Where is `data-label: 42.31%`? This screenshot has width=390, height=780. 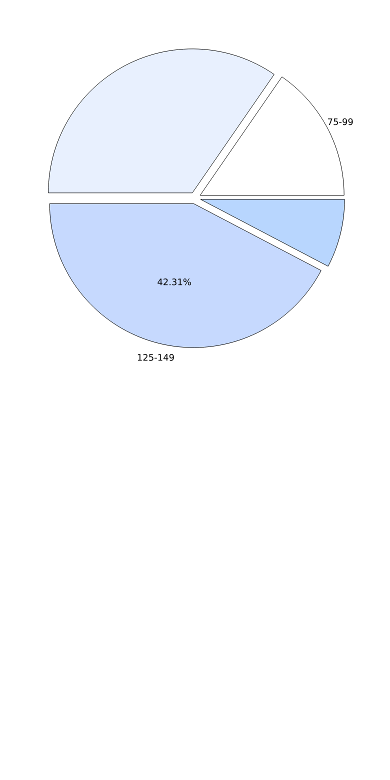
data-label: 42.31% is located at coordinates (174, 282).